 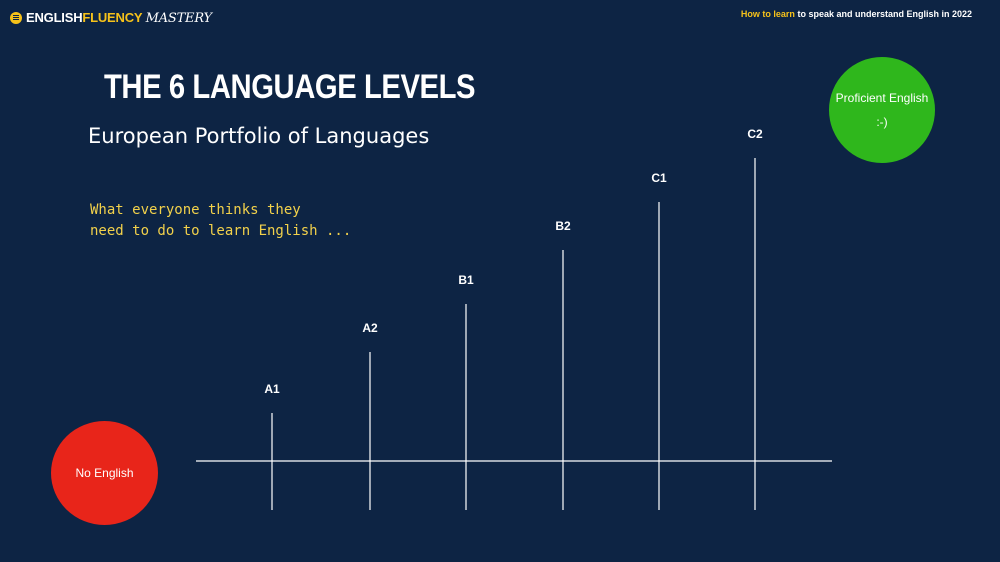 What do you see at coordinates (466, 280) in the screenshot?
I see `level-label-b1: B1` at bounding box center [466, 280].